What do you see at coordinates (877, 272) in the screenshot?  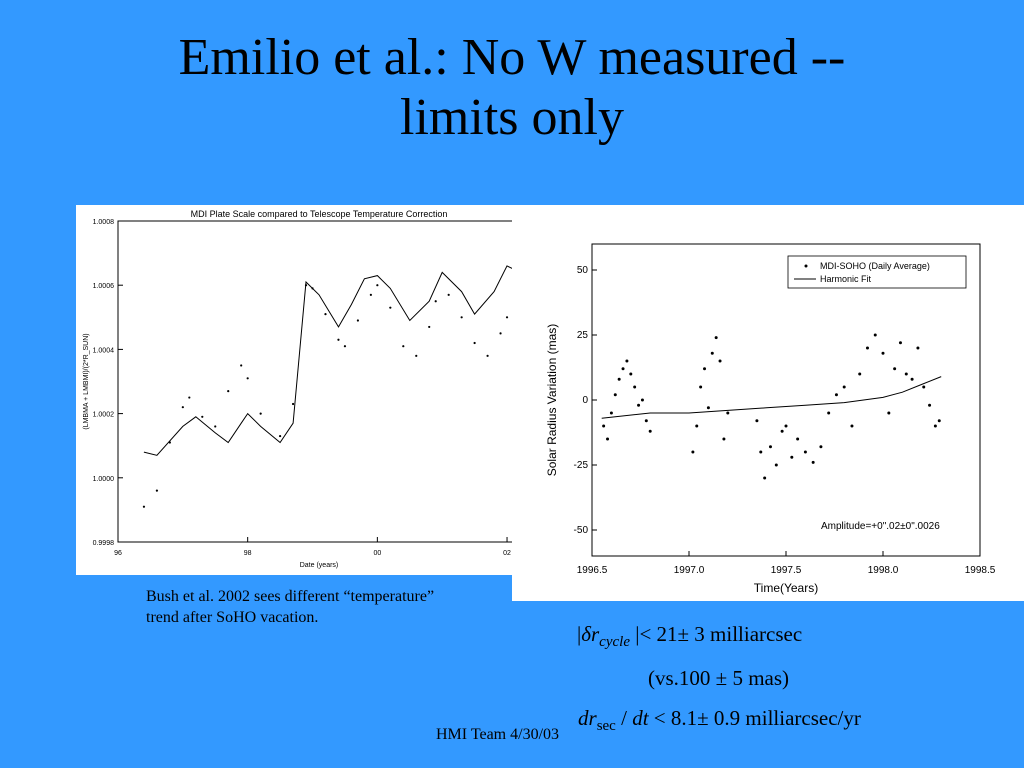 I see `legend-box` at bounding box center [877, 272].